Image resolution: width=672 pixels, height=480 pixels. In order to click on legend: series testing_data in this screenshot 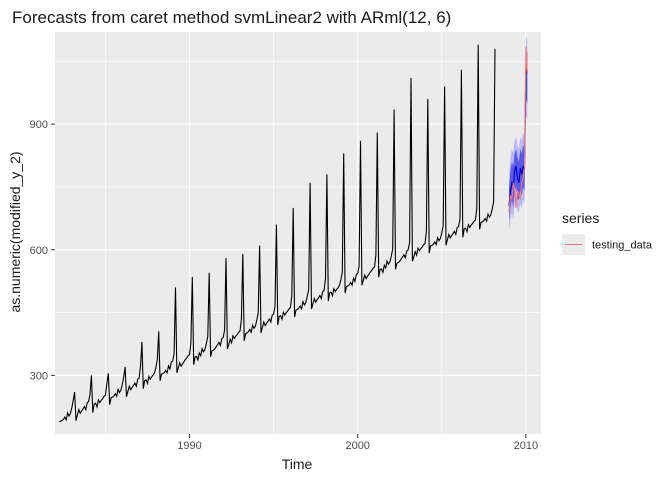, I will do `click(607, 232)`.